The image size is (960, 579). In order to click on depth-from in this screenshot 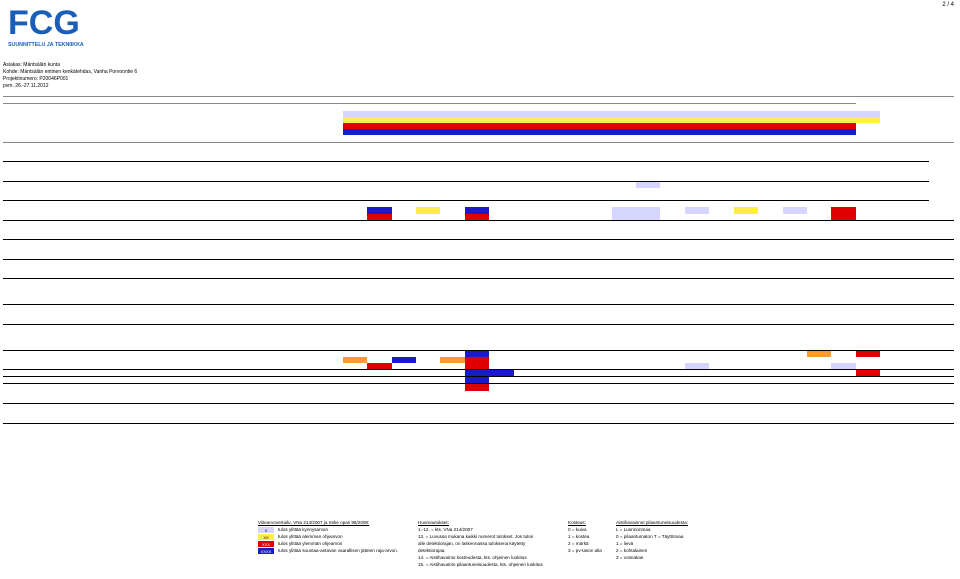, I will do `click(48, 204)`.